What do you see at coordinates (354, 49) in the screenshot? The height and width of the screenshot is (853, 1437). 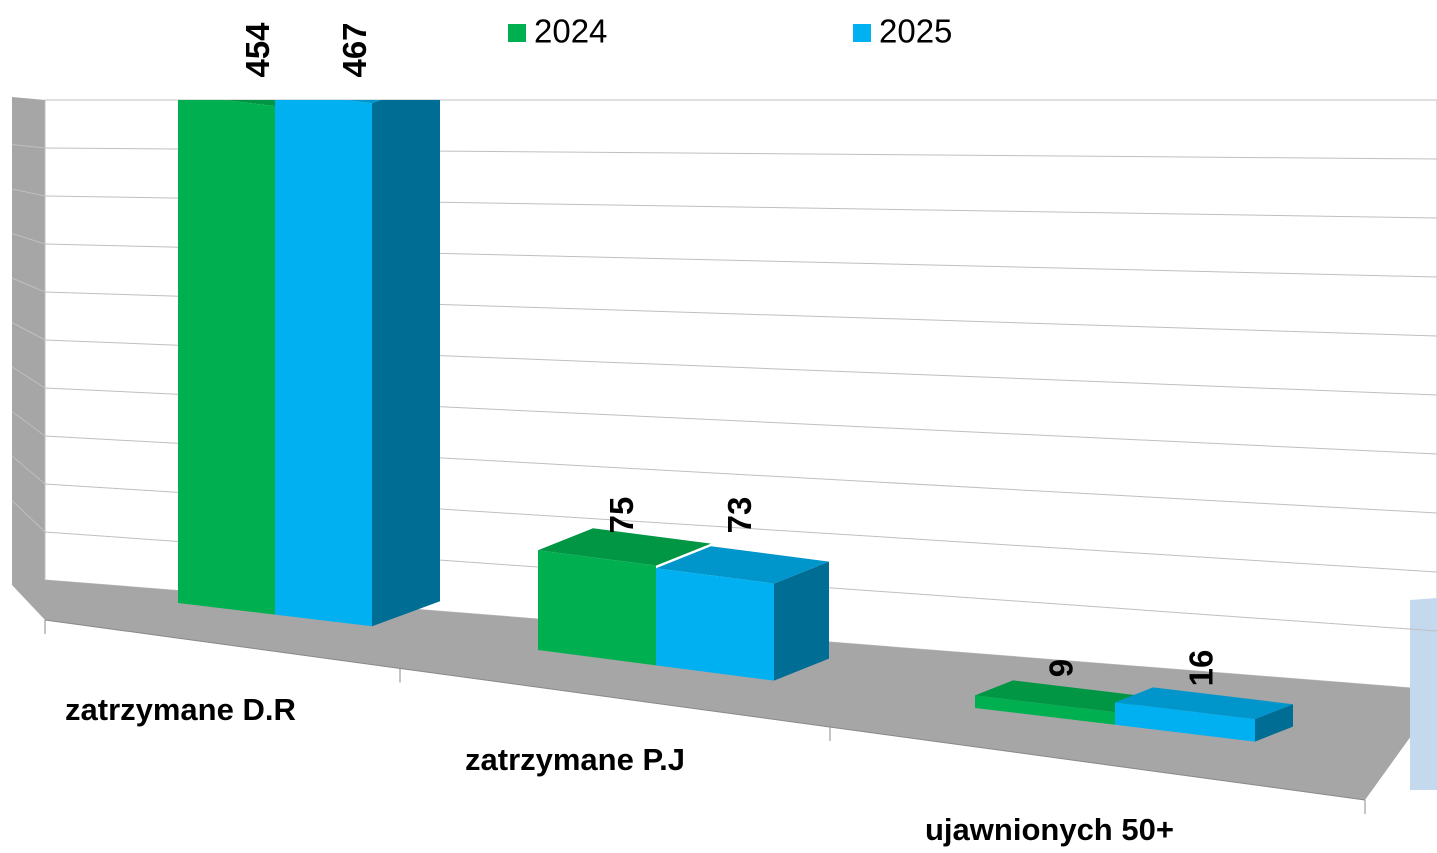 I see `data-label: 467` at bounding box center [354, 49].